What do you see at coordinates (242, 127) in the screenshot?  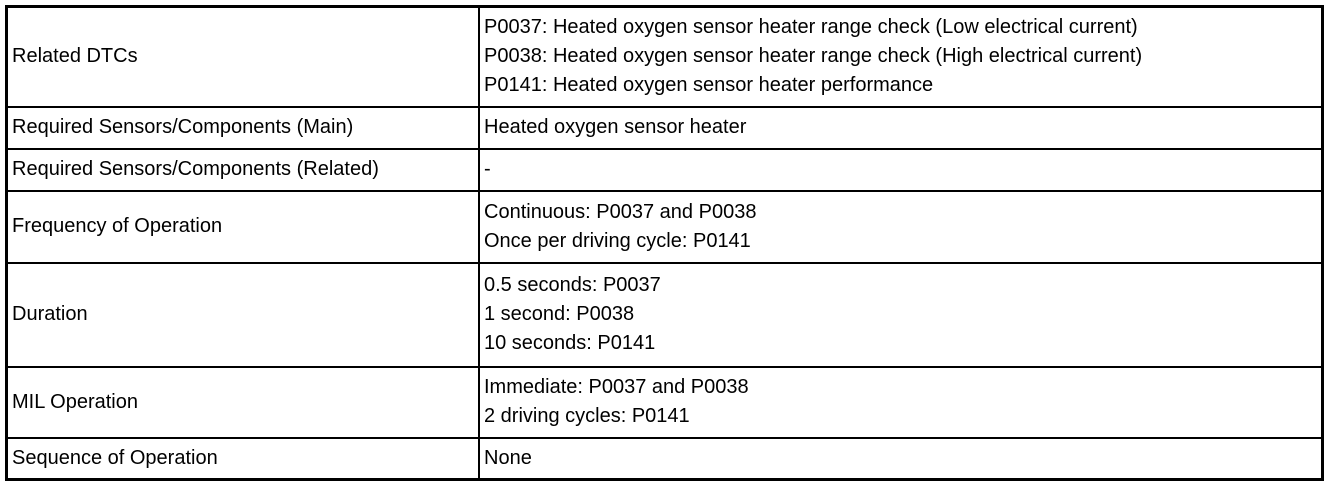 I see `row-label: Required Sensors/Components (Main)` at bounding box center [242, 127].